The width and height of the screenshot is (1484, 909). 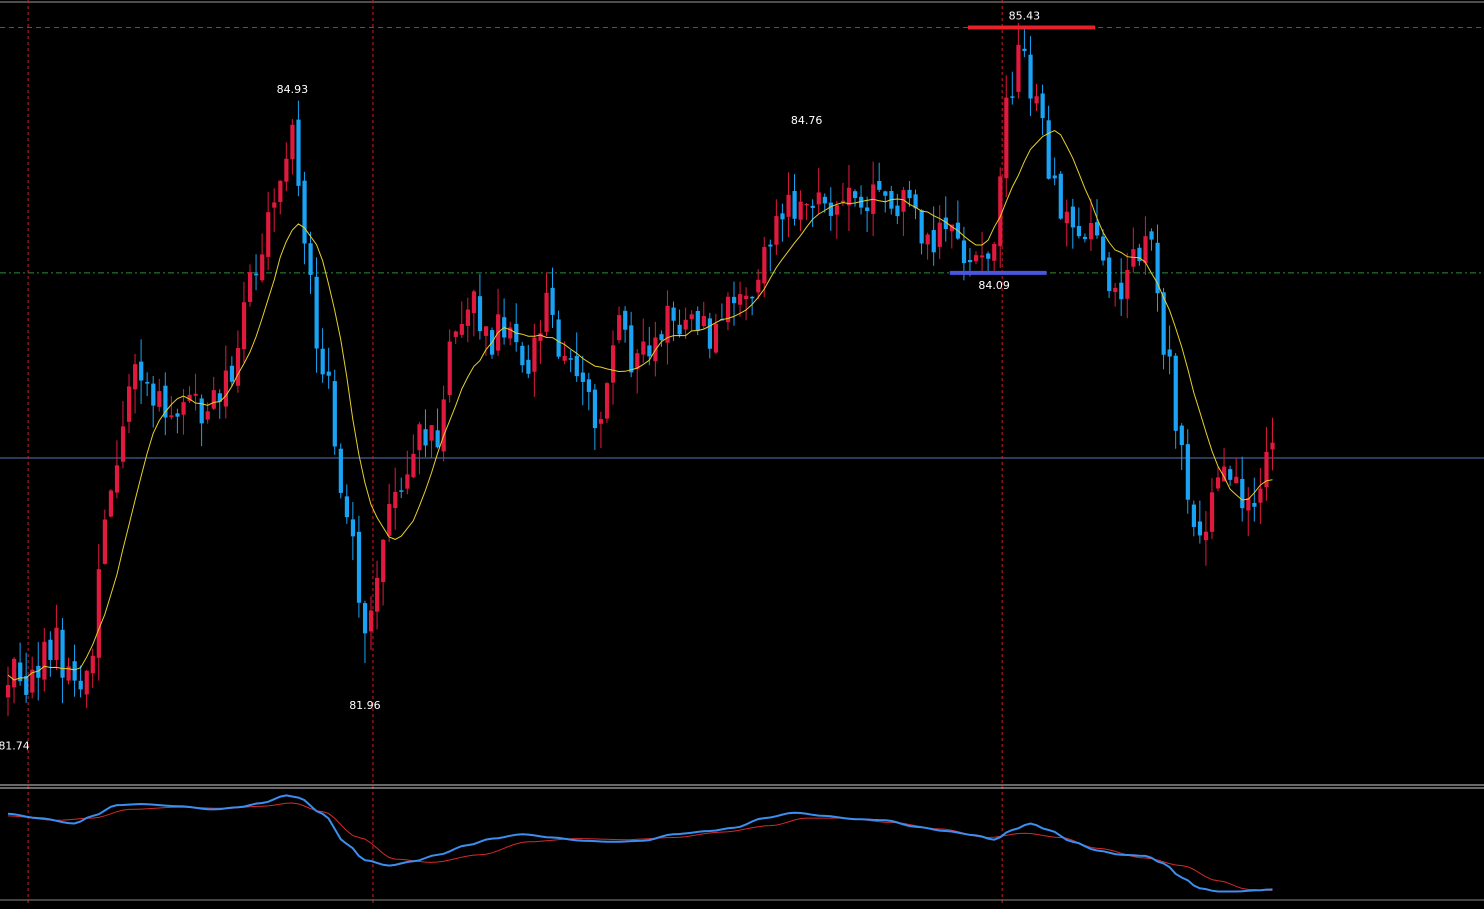 What do you see at coordinates (640, 843) in the screenshot?
I see `oscillator-main-line` at bounding box center [640, 843].